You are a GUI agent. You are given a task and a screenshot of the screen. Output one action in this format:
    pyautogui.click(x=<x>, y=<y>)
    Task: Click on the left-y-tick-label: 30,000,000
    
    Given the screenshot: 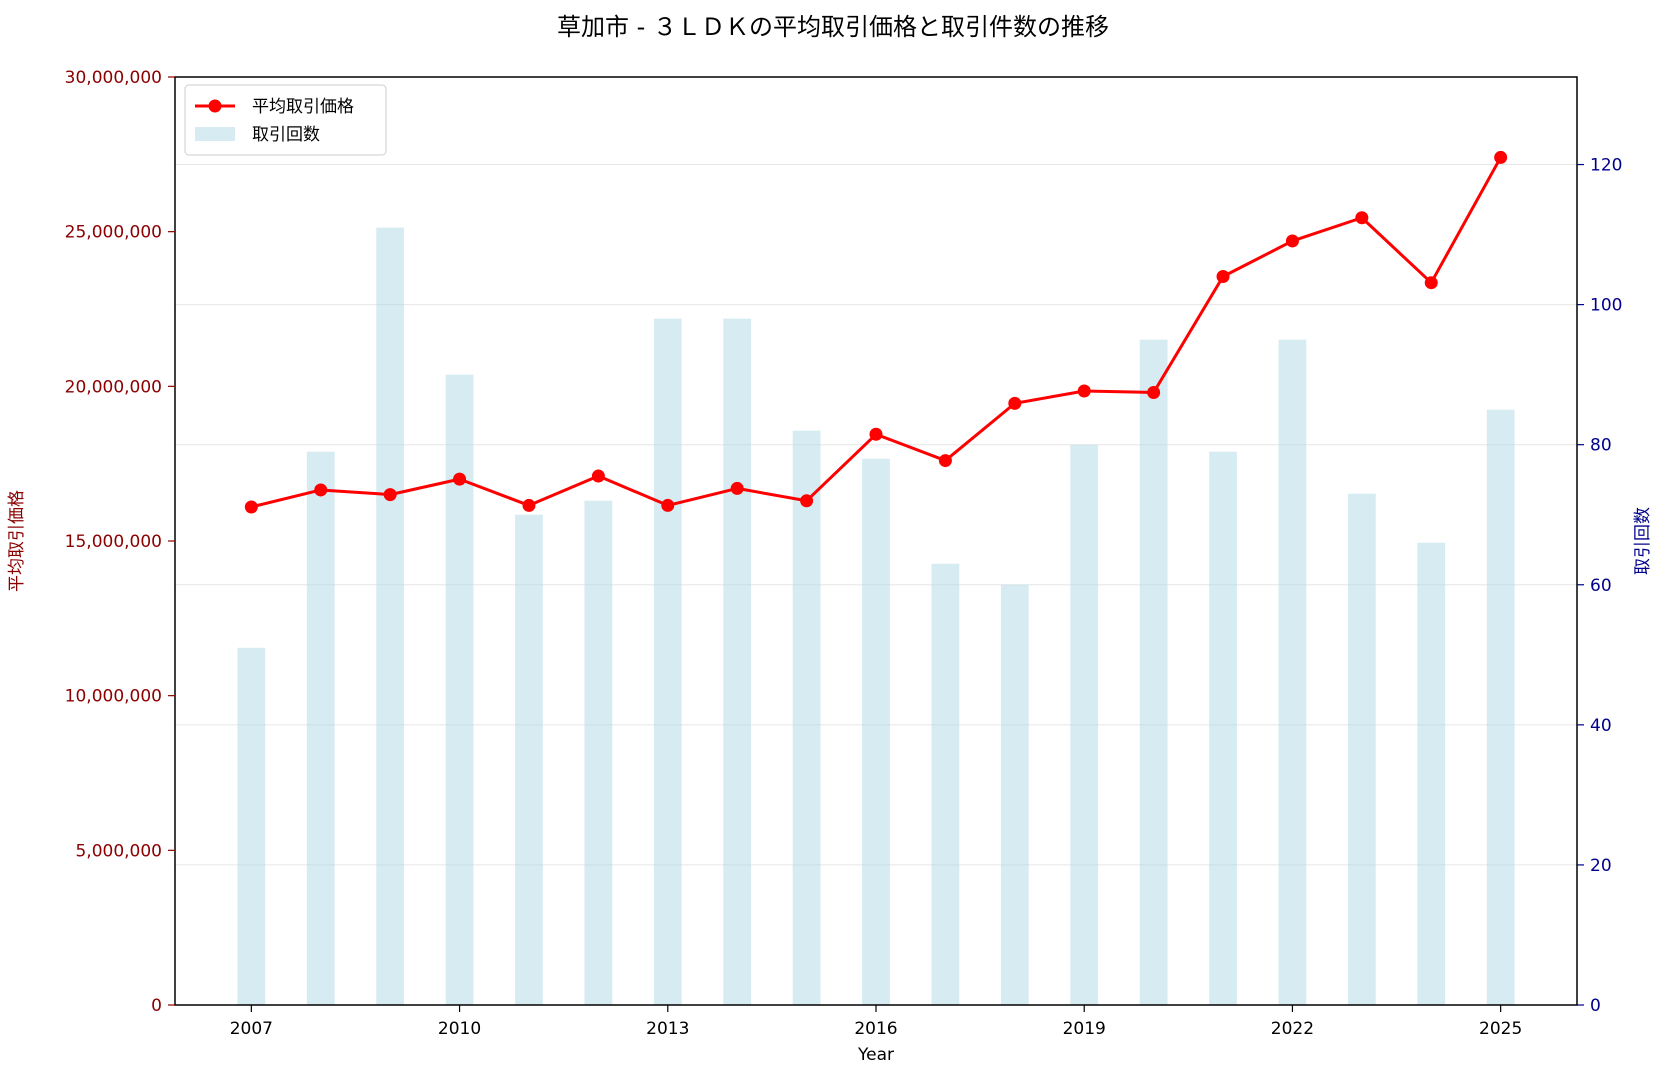 What is the action you would take?
    pyautogui.click(x=113, y=78)
    